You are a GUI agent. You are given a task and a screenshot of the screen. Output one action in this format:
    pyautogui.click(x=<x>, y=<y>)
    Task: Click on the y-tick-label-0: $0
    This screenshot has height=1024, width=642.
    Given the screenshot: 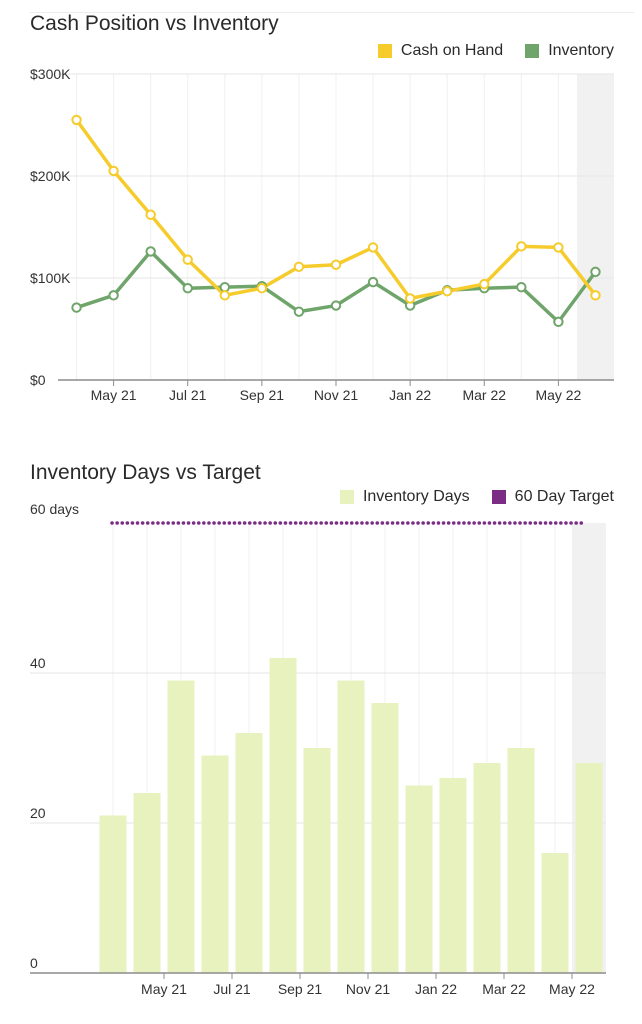 What is the action you would take?
    pyautogui.click(x=38, y=380)
    